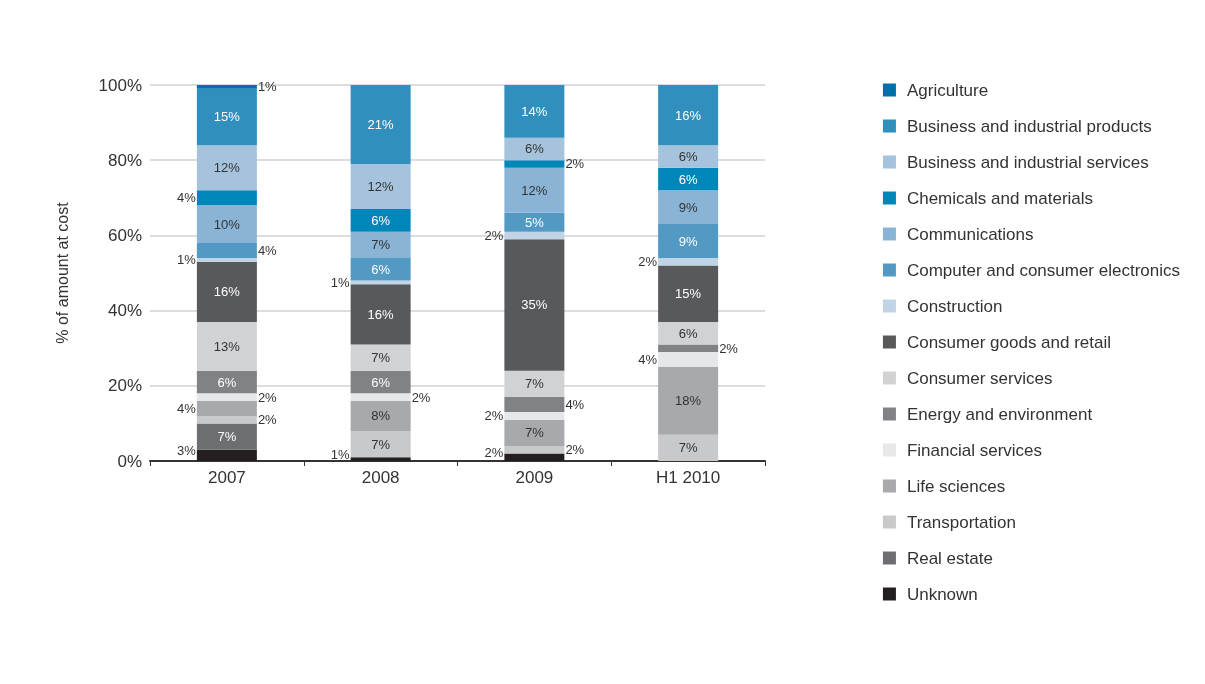 The width and height of the screenshot is (1205, 684). What do you see at coordinates (961, 522) in the screenshot?
I see `legend-label: Transportation` at bounding box center [961, 522].